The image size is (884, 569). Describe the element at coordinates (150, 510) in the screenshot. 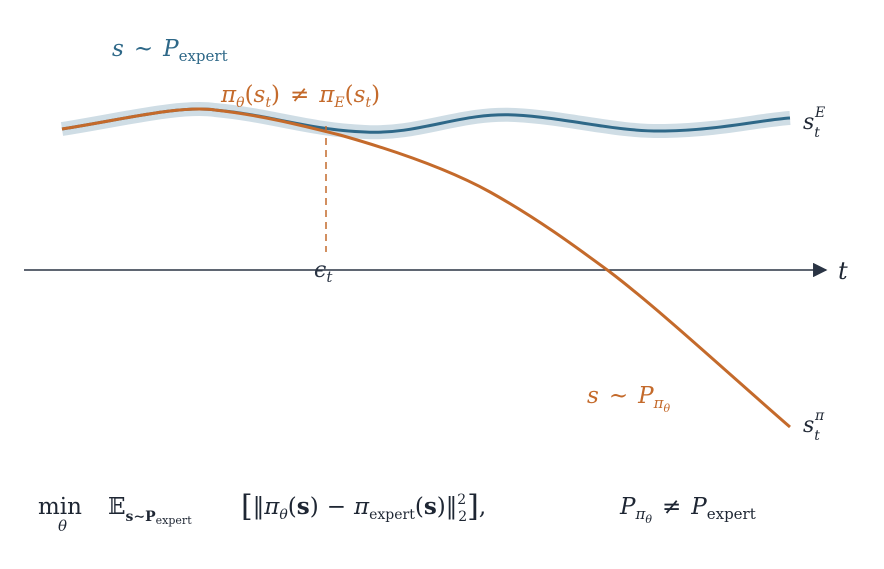

I see `expectation: 𝔼s∼Pexpert` at that location.